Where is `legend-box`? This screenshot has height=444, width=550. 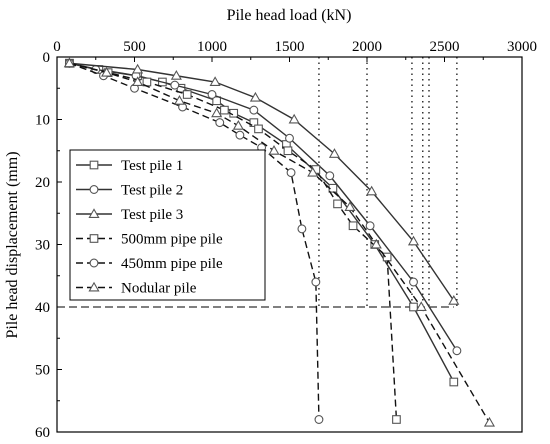
legend-box is located at coordinates (167, 225).